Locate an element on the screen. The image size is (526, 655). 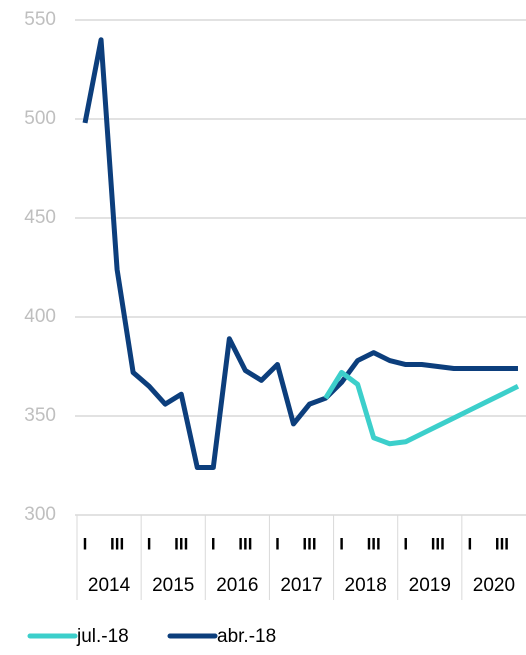
x-group-label: 2015 is located at coordinates (173, 585).